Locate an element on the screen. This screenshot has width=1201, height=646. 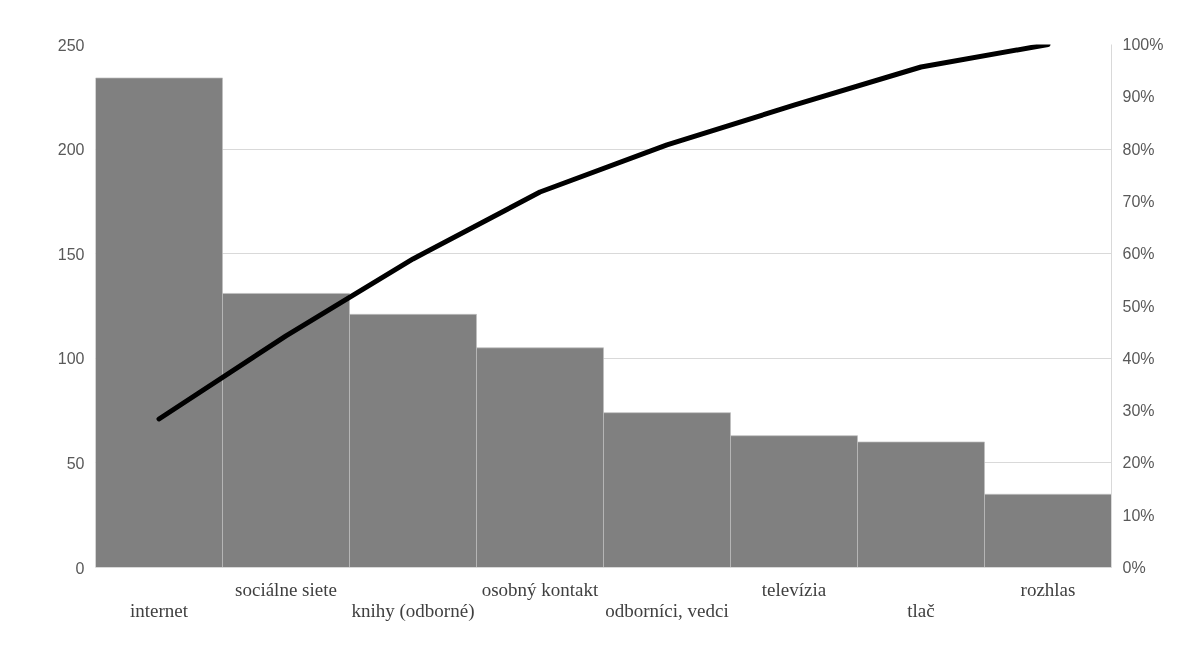
y-tick-label: 50 is located at coordinates (75, 463).